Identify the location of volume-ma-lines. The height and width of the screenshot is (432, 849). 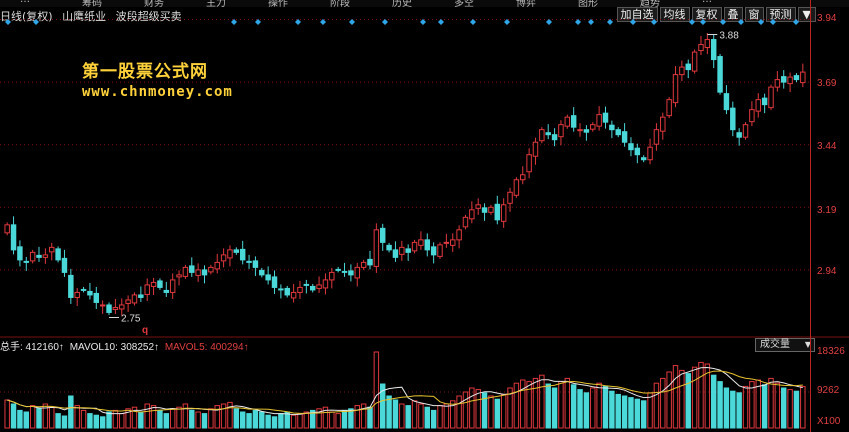
(405, 391).